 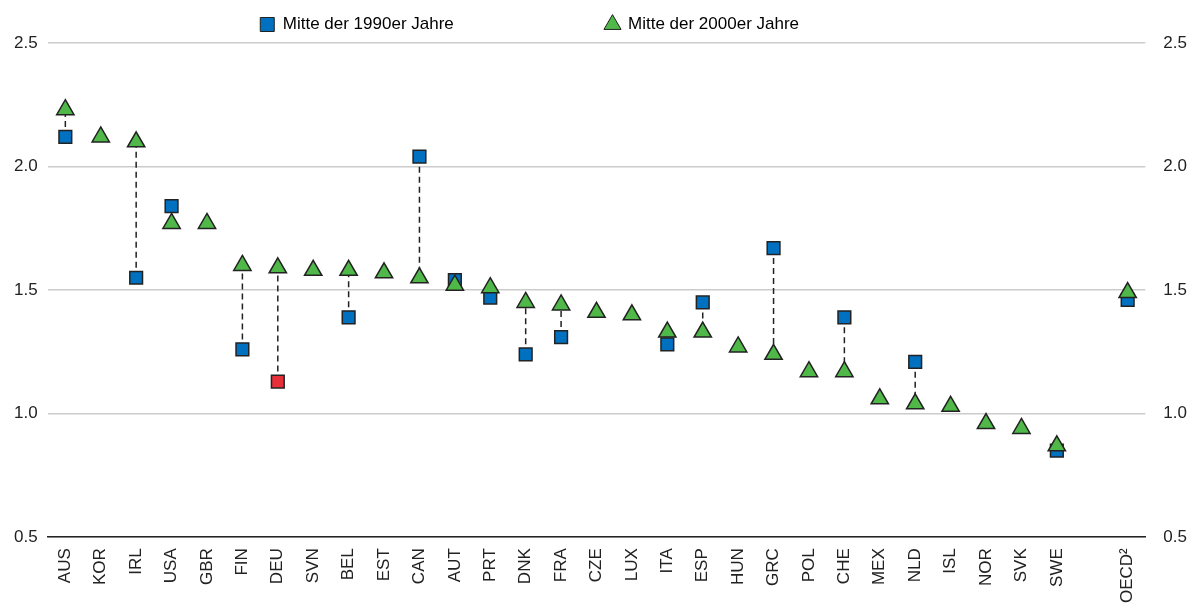 I want to click on x-tick-label: SVN, so click(x=312, y=566).